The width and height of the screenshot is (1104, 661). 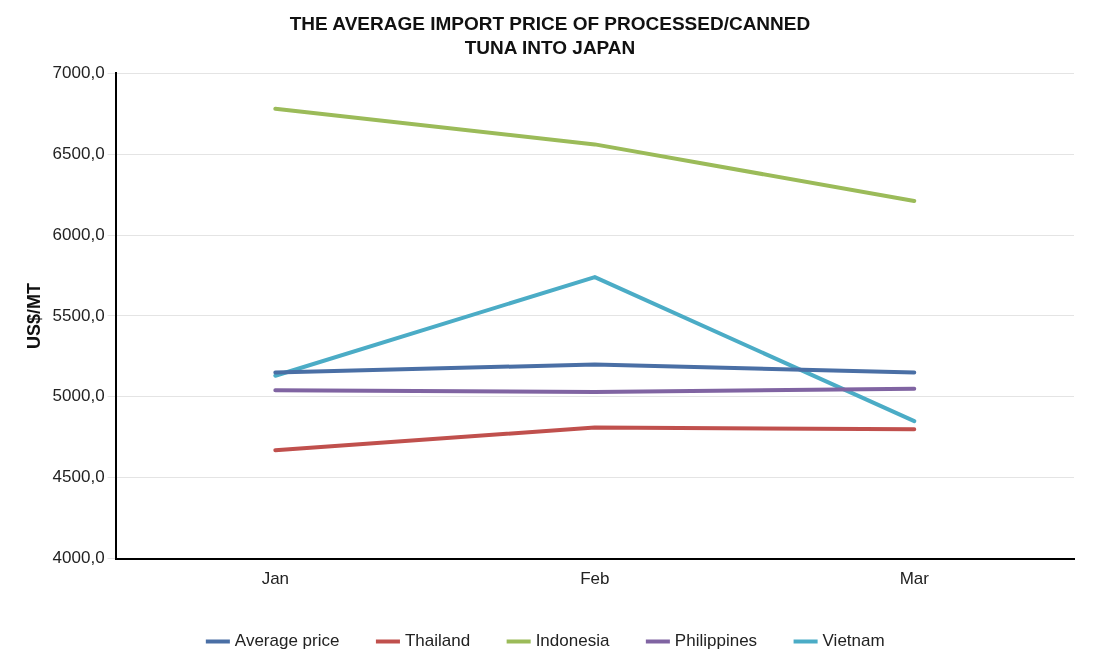 I want to click on legend-label: Average price, so click(x=287, y=641).